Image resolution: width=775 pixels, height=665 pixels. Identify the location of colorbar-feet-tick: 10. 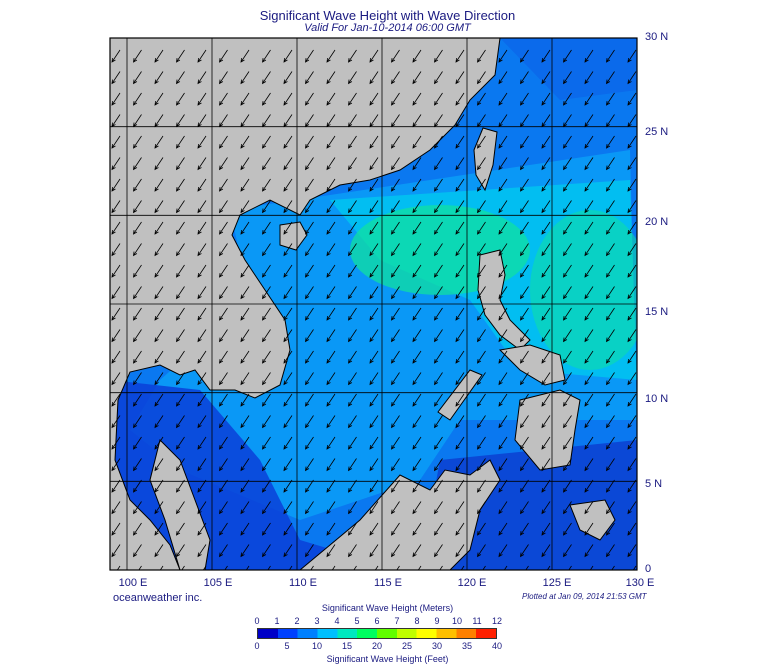
(316, 646).